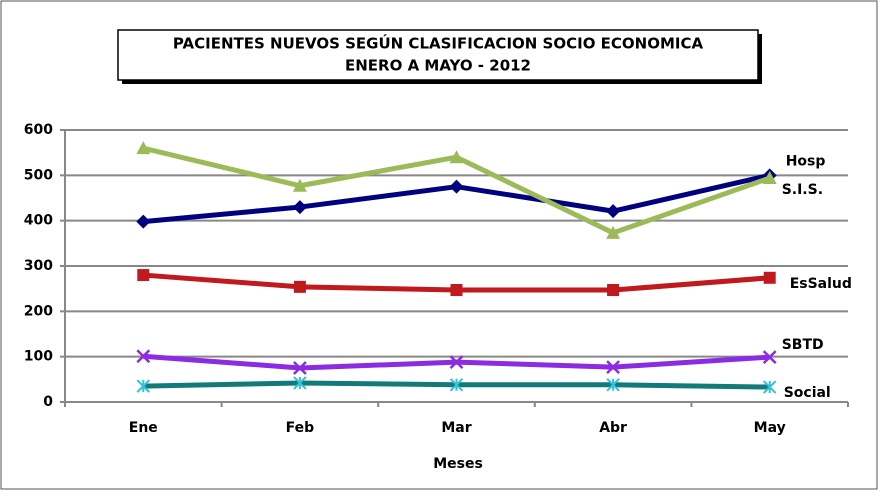 The width and height of the screenshot is (878, 490). What do you see at coordinates (803, 345) in the screenshot?
I see `series-label: SBTD` at bounding box center [803, 345].